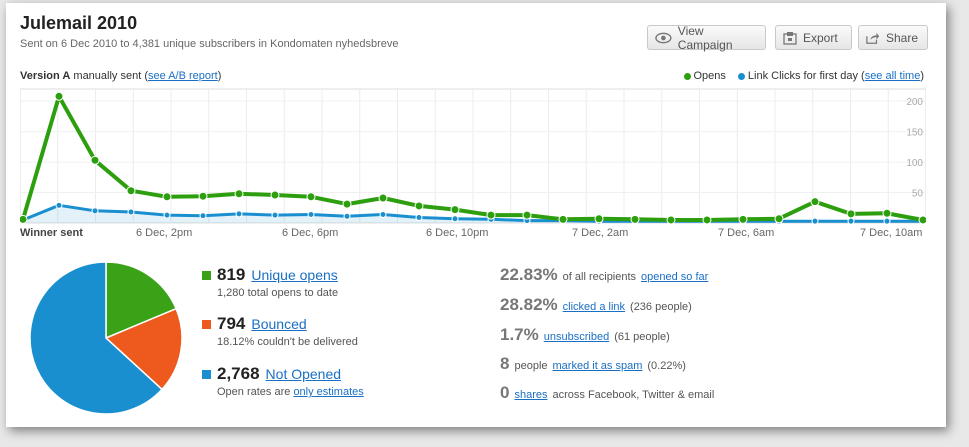 The image size is (969, 447). What do you see at coordinates (901, 37) in the screenshot?
I see `share-label: Share` at bounding box center [901, 37].